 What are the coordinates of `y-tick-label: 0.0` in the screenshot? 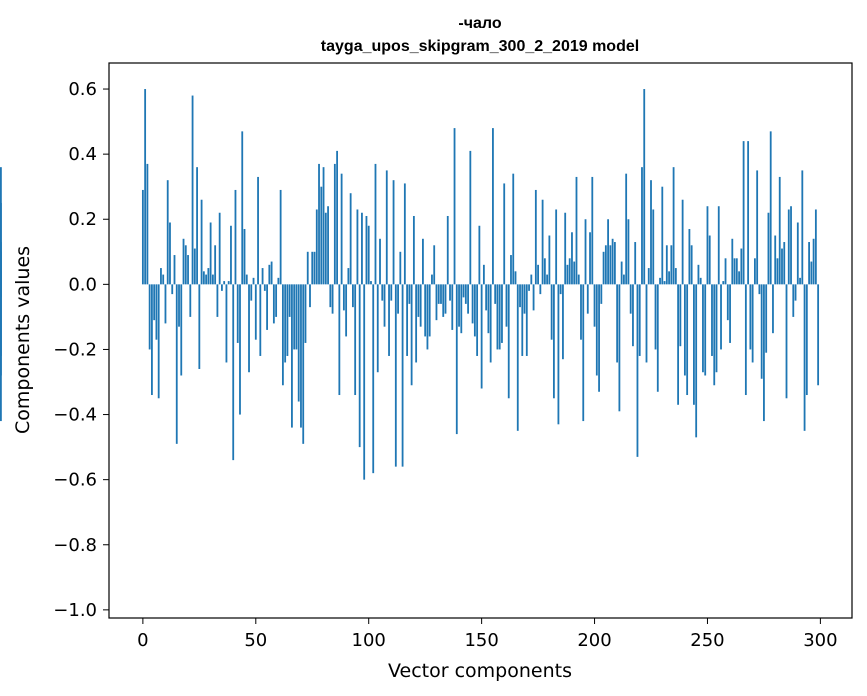 It's located at (82, 284).